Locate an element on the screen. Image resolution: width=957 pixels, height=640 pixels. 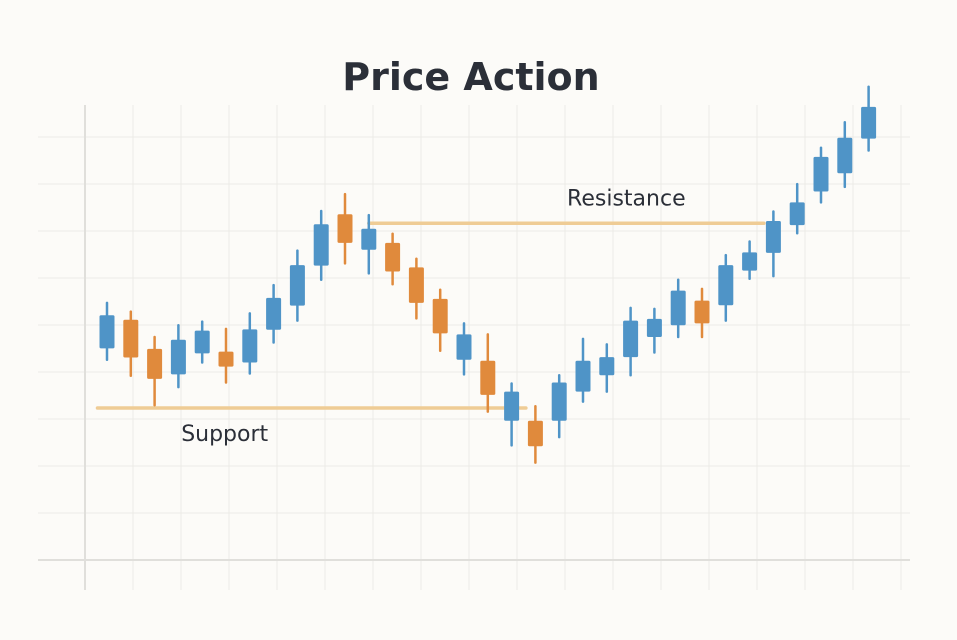
support-label: Support is located at coordinates (224, 434).